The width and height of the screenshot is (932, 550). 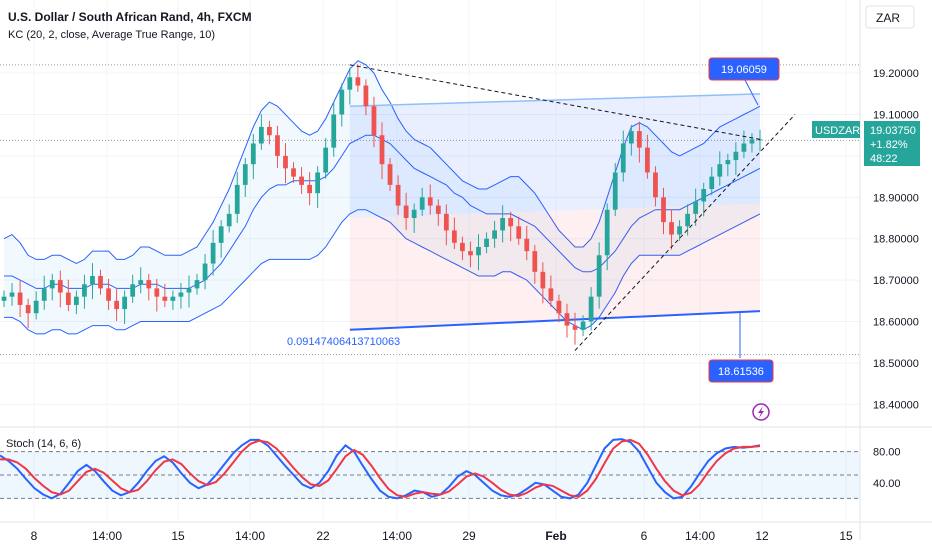 What do you see at coordinates (323, 536) in the screenshot?
I see `time-tick-label: 22` at bounding box center [323, 536].